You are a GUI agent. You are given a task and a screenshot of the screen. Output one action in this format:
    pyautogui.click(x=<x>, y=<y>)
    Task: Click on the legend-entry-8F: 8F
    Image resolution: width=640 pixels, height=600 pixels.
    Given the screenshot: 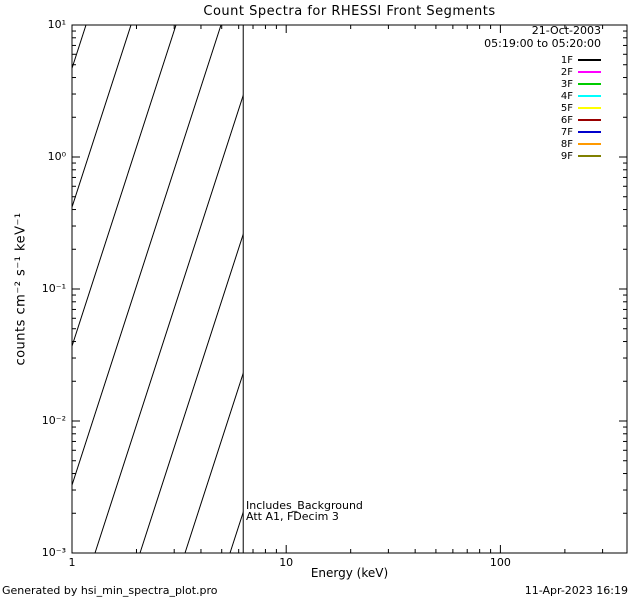 What is the action you would take?
    pyautogui.click(x=542, y=144)
    